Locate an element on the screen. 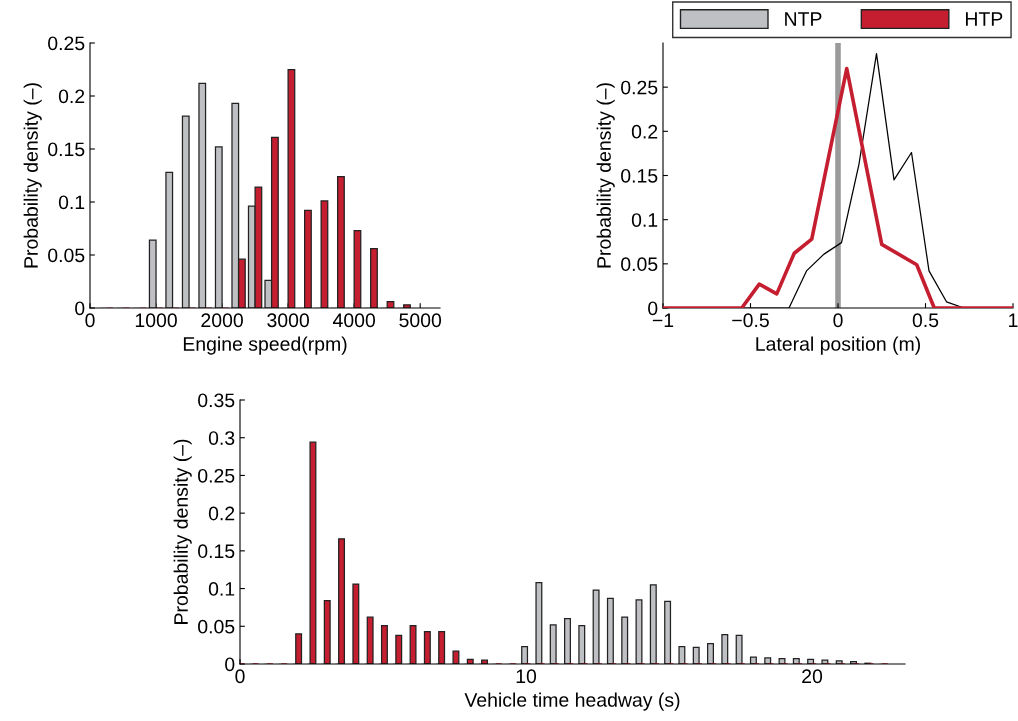 Image resolution: width=1018 pixels, height=721 pixels. x-tick-label: 3000 is located at coordinates (288, 320).